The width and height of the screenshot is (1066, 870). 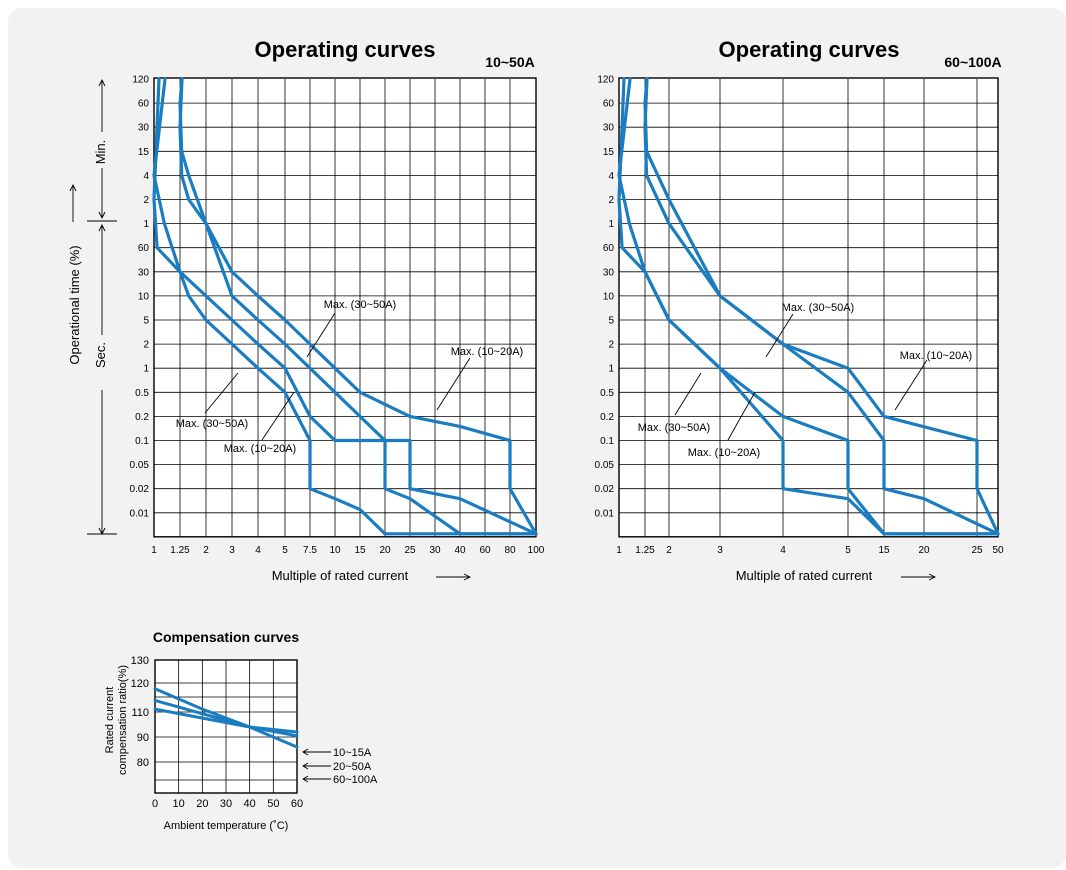 I want to click on y-tick-label: 0.02, so click(x=605, y=489).